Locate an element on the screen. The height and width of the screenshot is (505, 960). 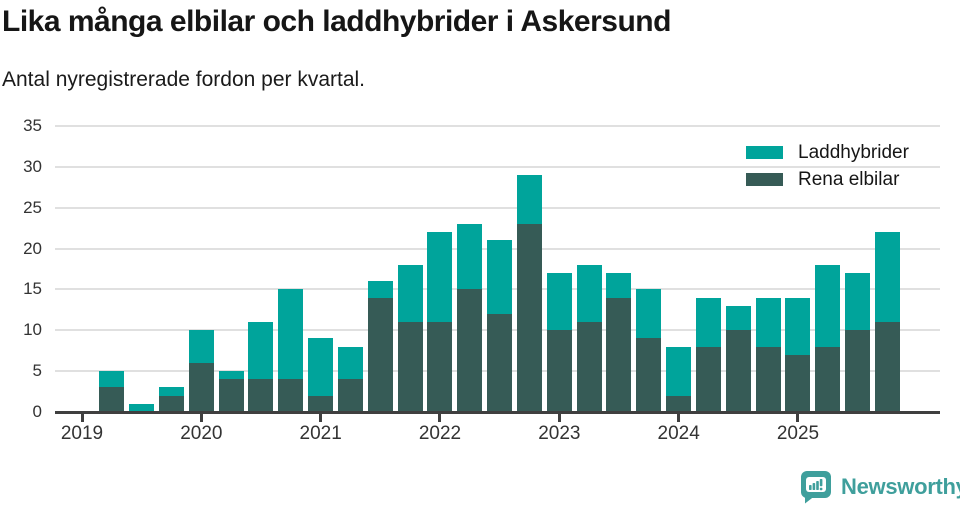
bar-segment-laddhybrider-q24 is located at coordinates (798, 326).